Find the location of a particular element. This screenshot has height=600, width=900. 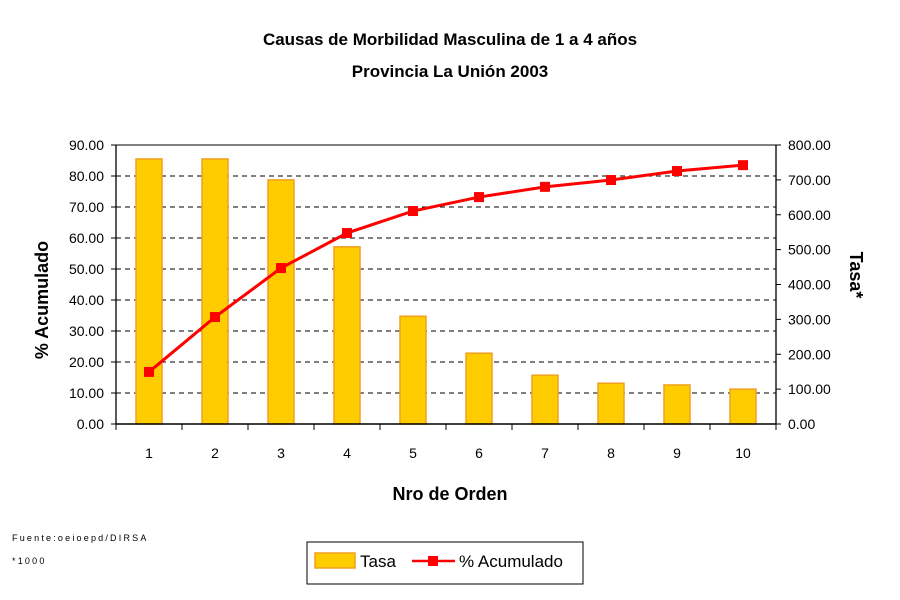

left-tick-label: 60.00 is located at coordinates (86, 238).